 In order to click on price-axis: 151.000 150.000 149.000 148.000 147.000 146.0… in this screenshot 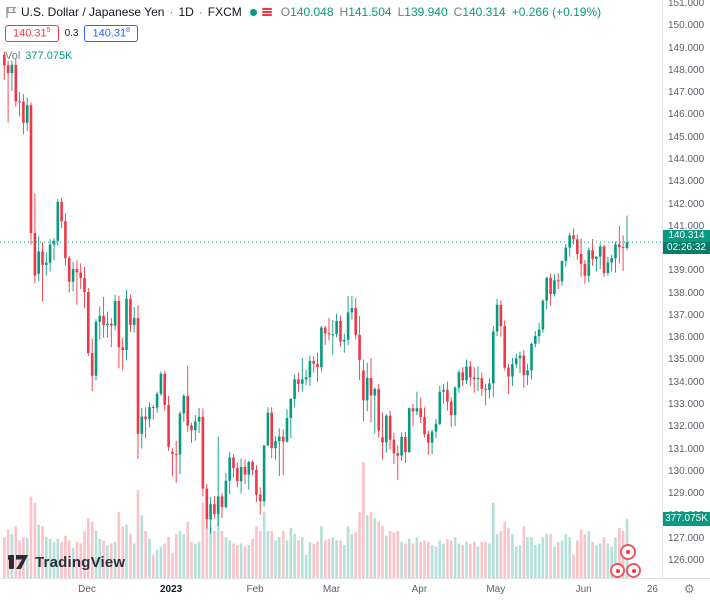, I will do `click(686, 289)`.